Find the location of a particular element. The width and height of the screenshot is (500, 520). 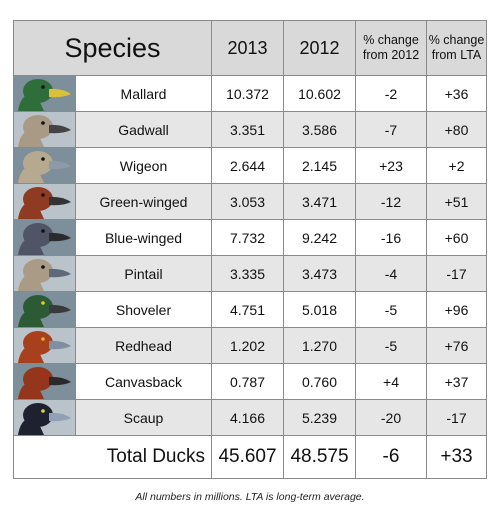

value-2013: 7.732 is located at coordinates (247, 237).